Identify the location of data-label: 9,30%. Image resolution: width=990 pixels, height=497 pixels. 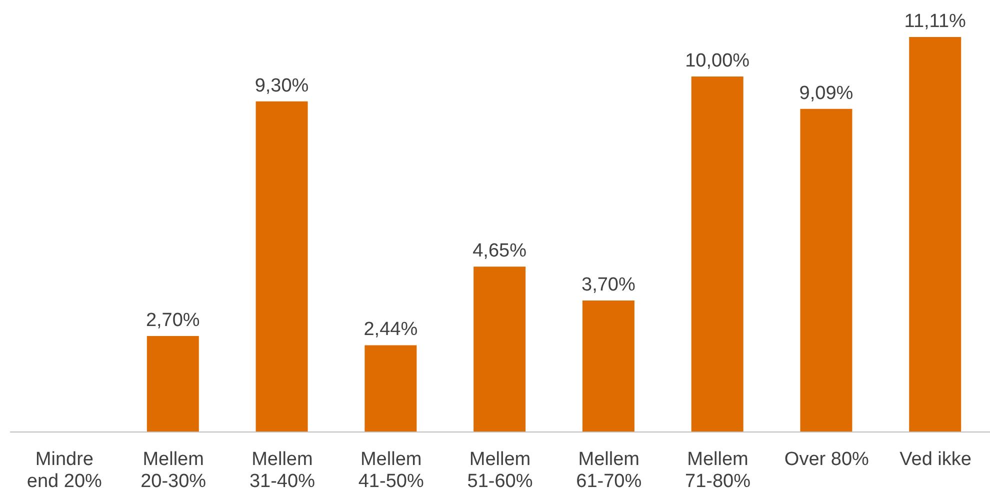
(281, 85).